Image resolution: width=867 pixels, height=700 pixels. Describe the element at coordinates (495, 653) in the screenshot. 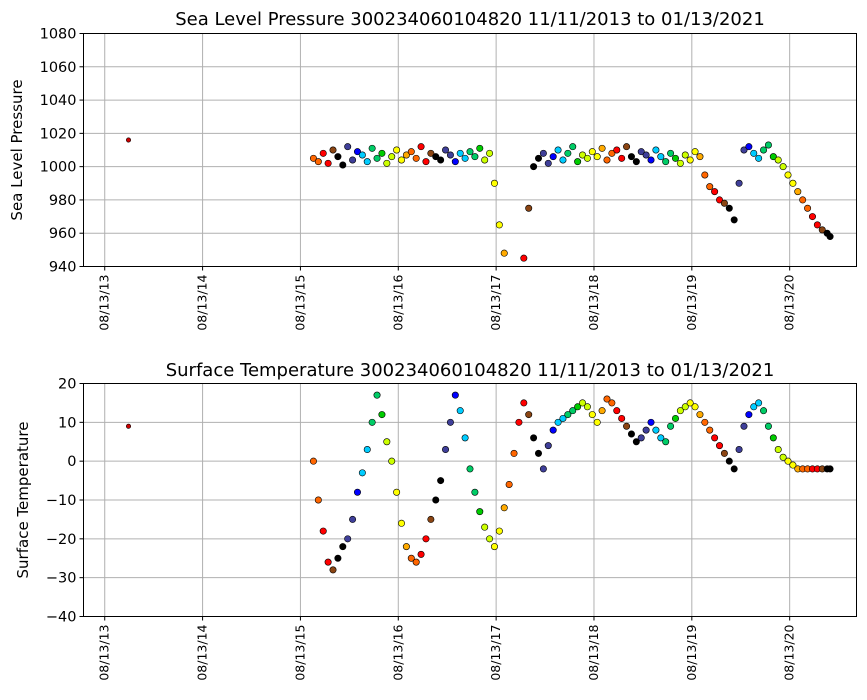

I see `xtick-label: 08/13/17` at that location.